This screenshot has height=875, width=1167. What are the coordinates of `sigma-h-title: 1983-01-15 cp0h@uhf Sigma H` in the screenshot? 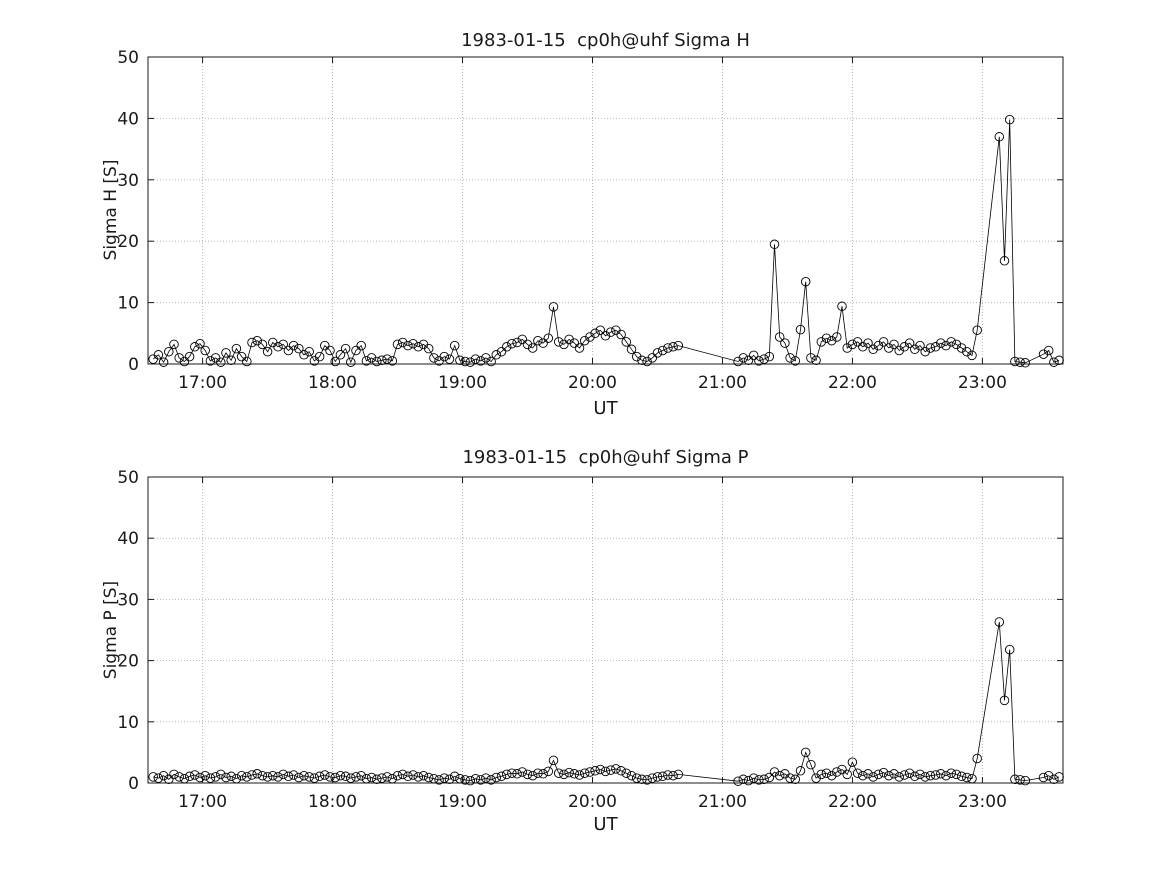 It's located at (605, 40).